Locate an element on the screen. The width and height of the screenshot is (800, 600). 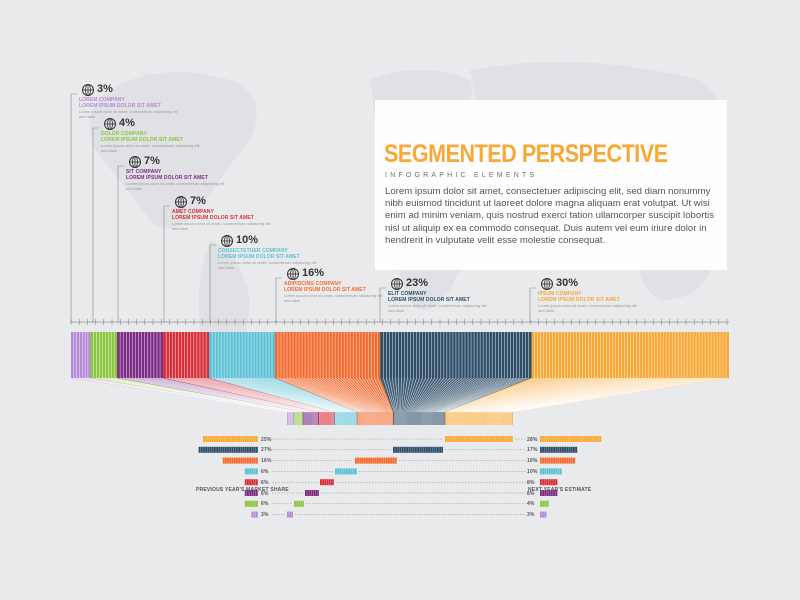
previous-share-label: 27% is located at coordinates (266, 450).